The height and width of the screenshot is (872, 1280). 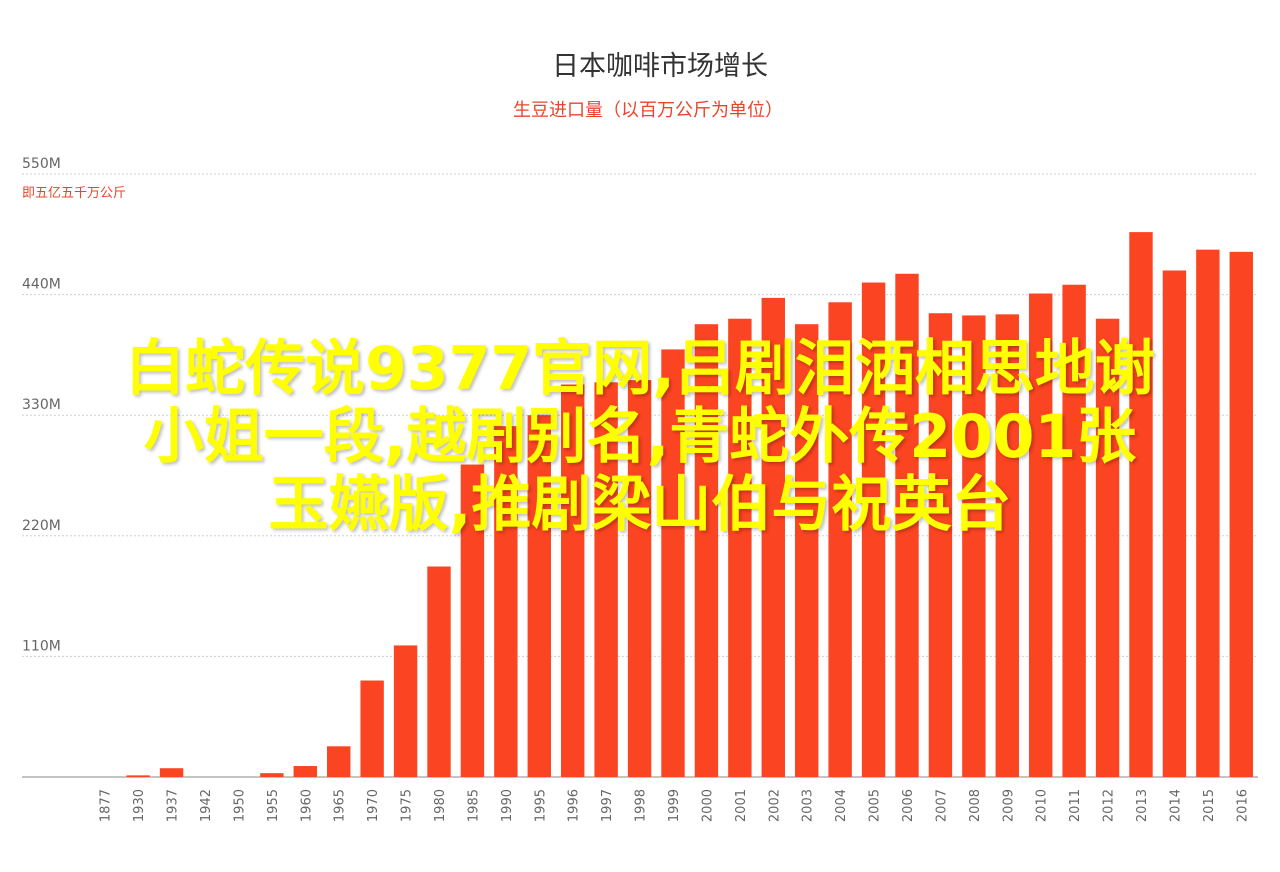 What do you see at coordinates (1174, 523) in the screenshot?
I see `bar-2014` at bounding box center [1174, 523].